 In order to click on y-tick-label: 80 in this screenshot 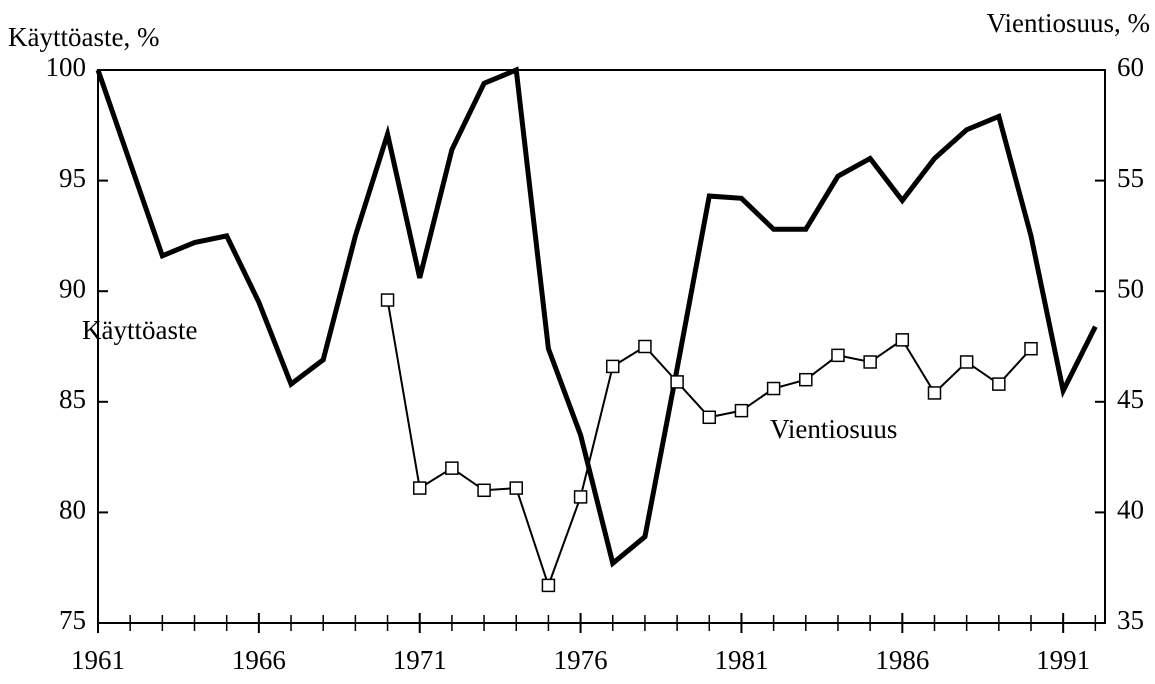, I will do `click(72, 510)`.